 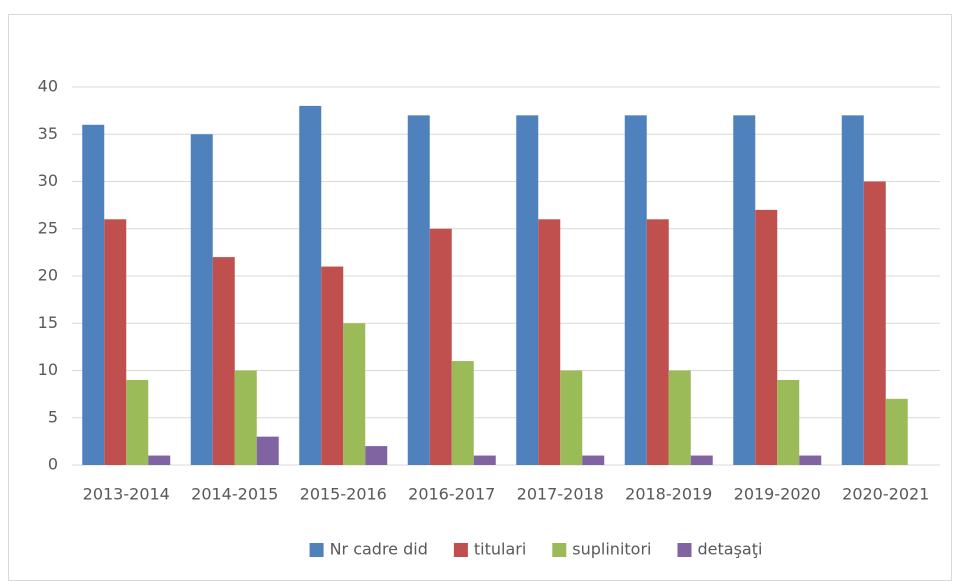 I want to click on y-tick-label: 30, so click(x=48, y=180).